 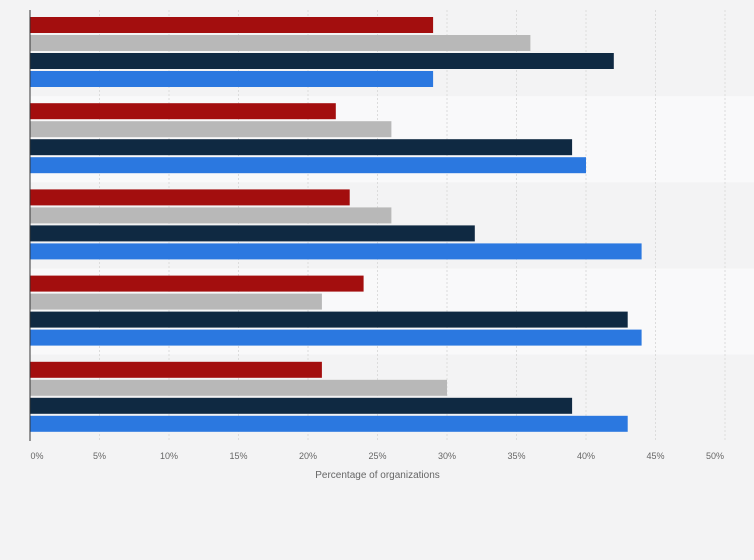 I want to click on x-tick-label: 45%, so click(x=655, y=456).